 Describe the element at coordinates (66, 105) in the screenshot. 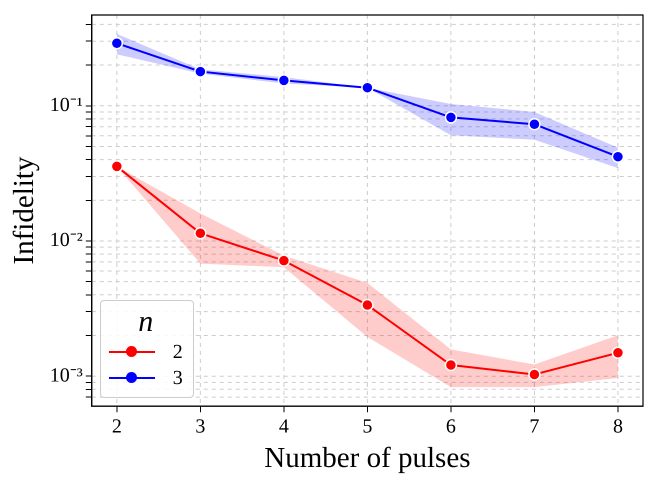

I see `y-tick-label: 10⁻¹` at that location.